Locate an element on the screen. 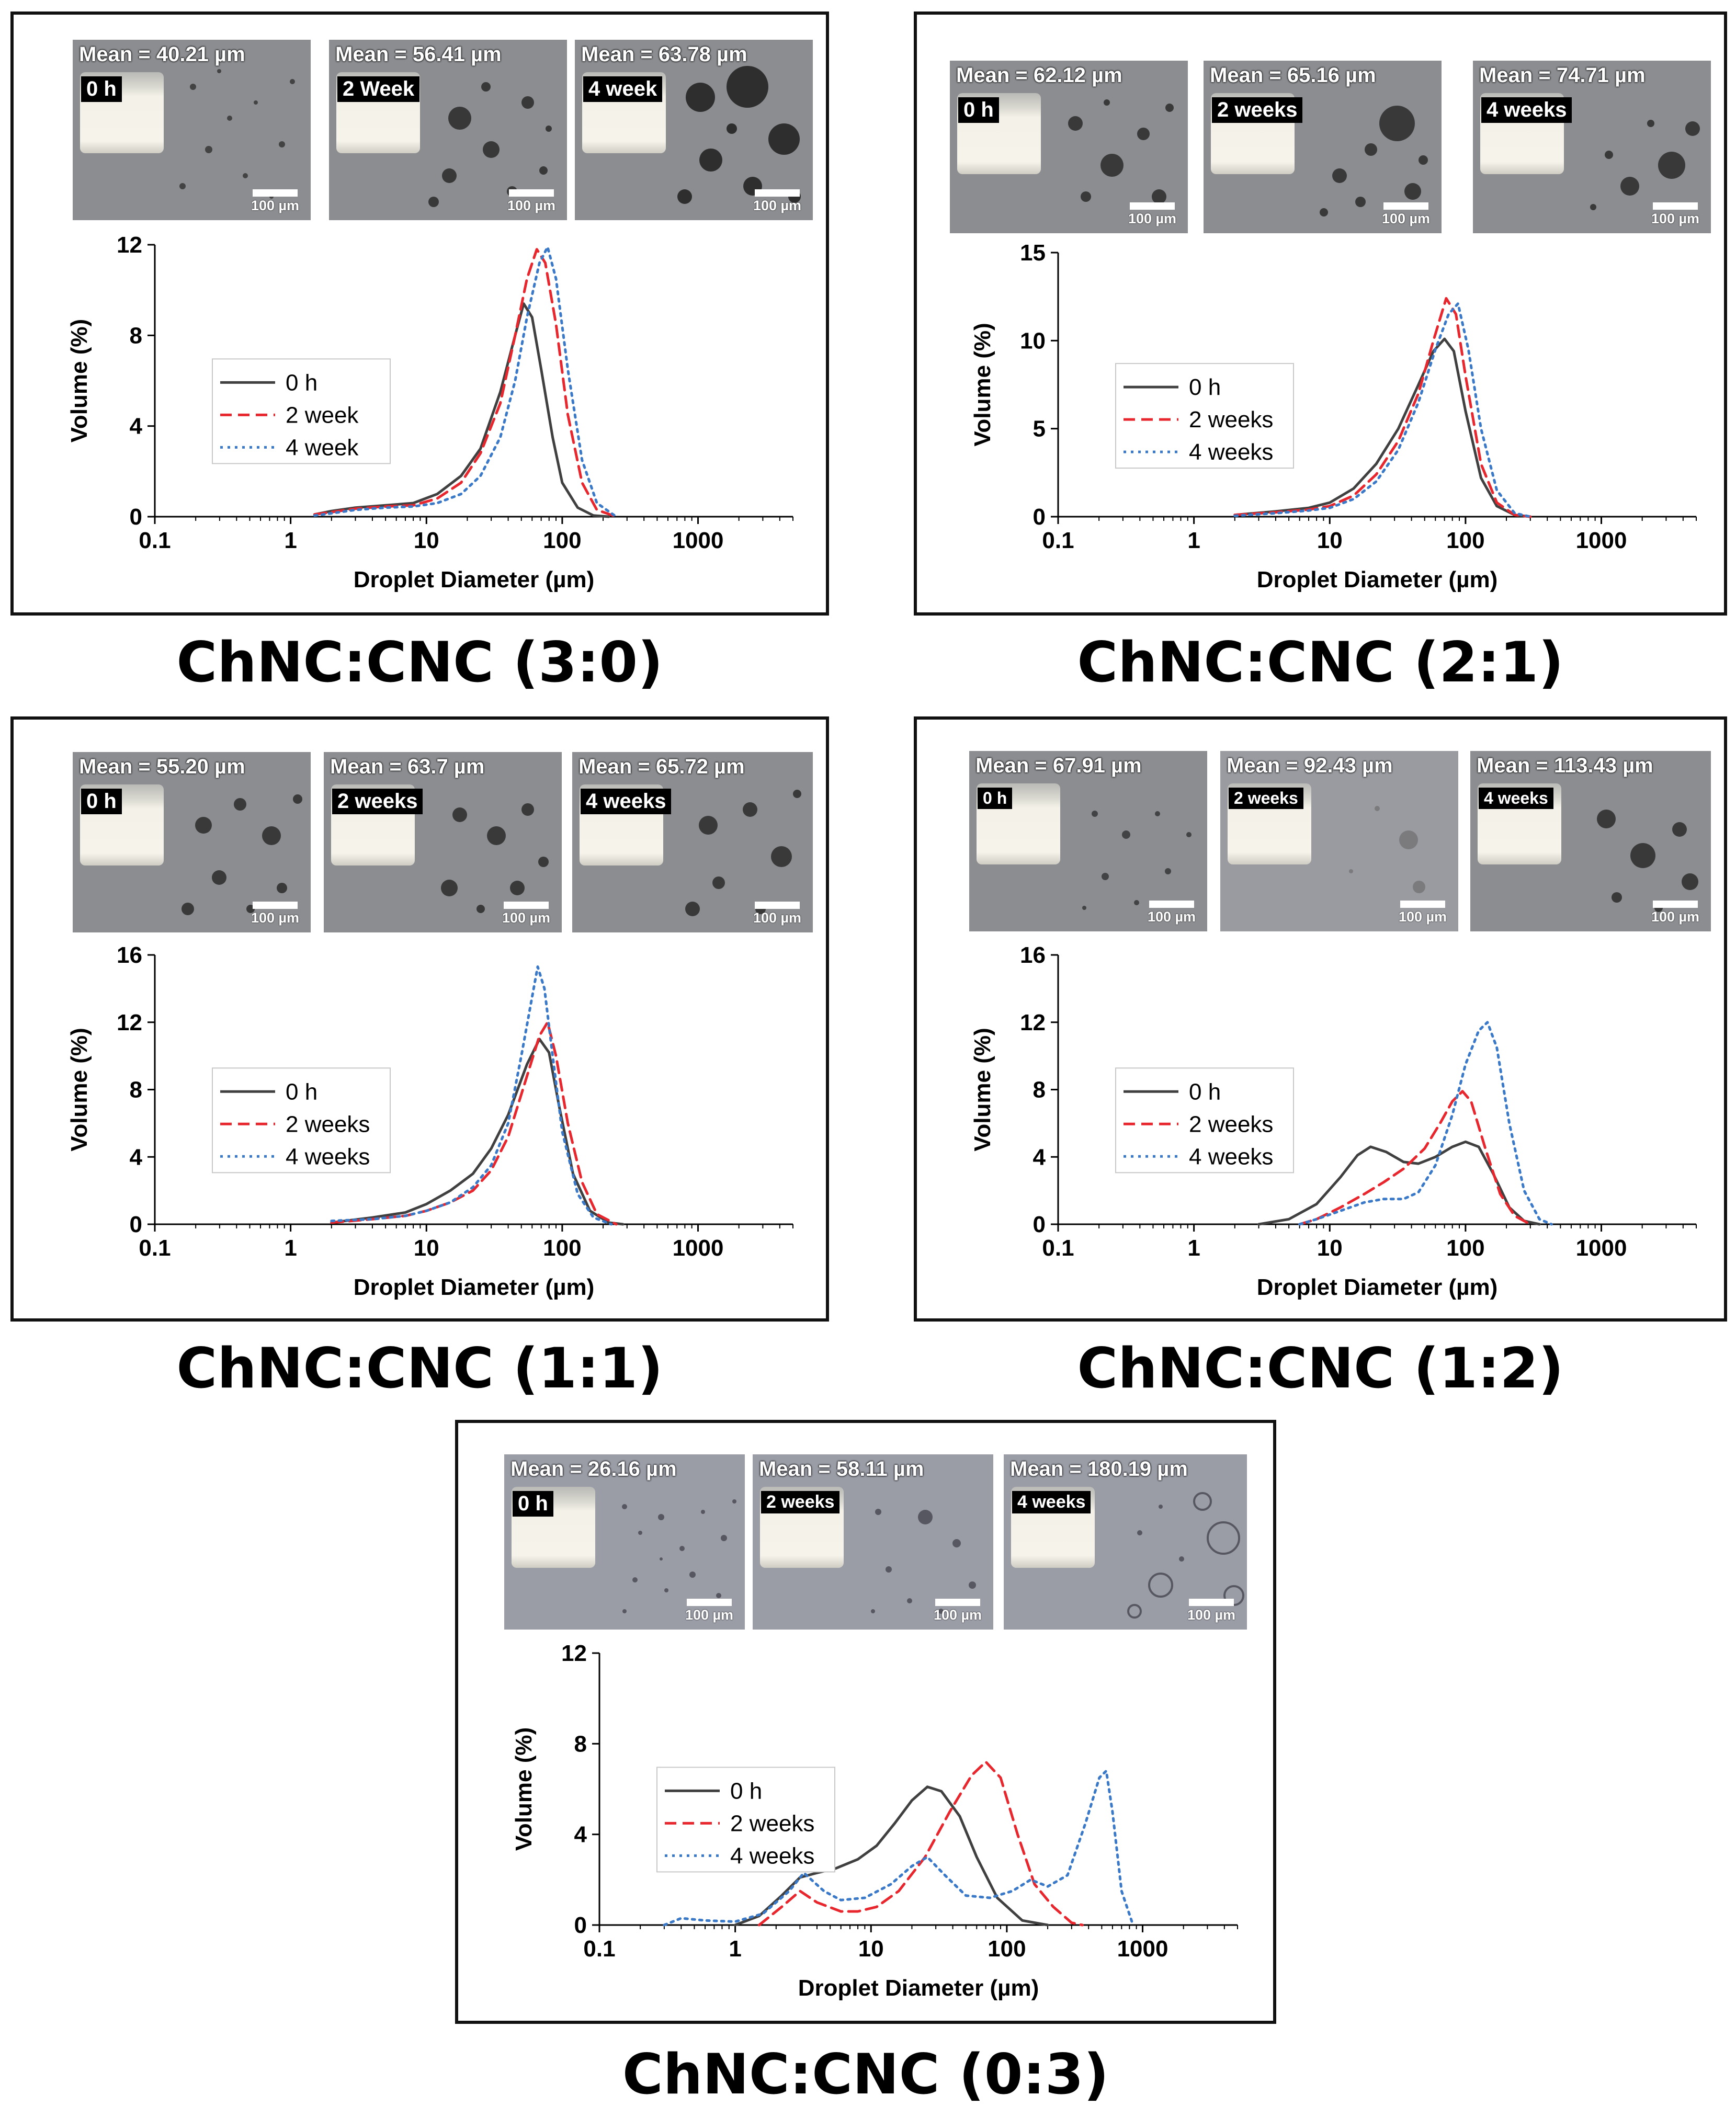  mean-label: Mean = 62.12 µm is located at coordinates (1039, 75).